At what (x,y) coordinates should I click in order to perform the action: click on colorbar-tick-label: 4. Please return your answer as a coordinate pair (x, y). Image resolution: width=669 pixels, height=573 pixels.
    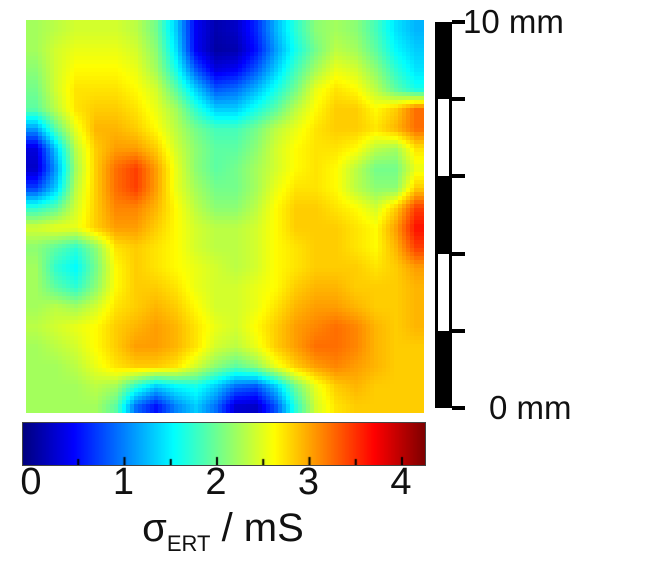
    Looking at the image, I should click on (401, 482).